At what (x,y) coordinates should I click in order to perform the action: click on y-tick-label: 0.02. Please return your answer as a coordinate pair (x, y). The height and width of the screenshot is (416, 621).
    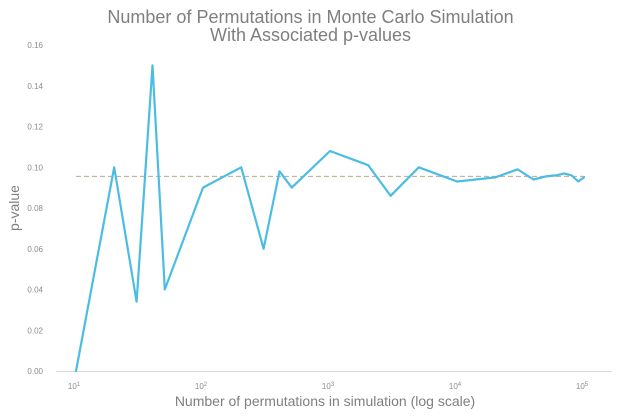
    Looking at the image, I should click on (35, 330).